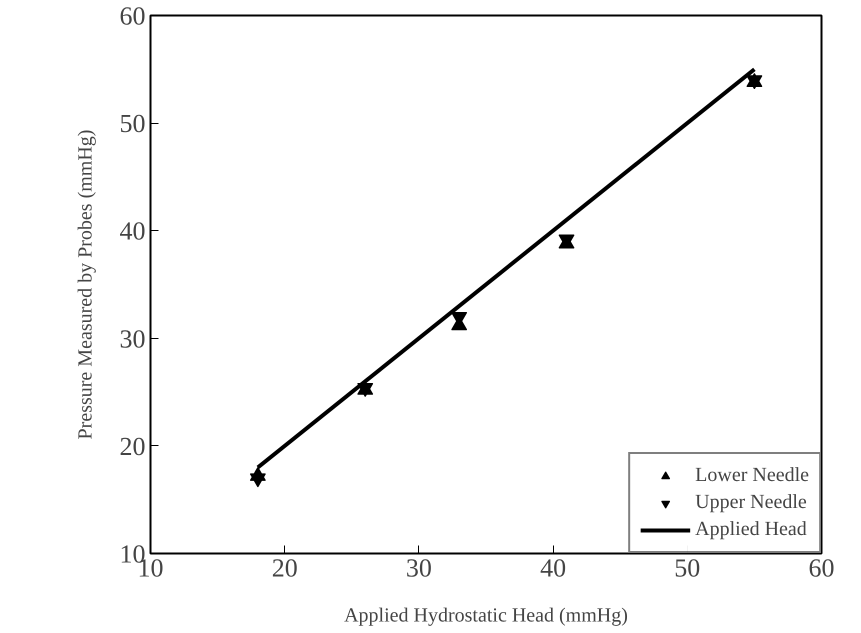  What do you see at coordinates (751, 529) in the screenshot?
I see `legend-label: Applied Head` at bounding box center [751, 529].